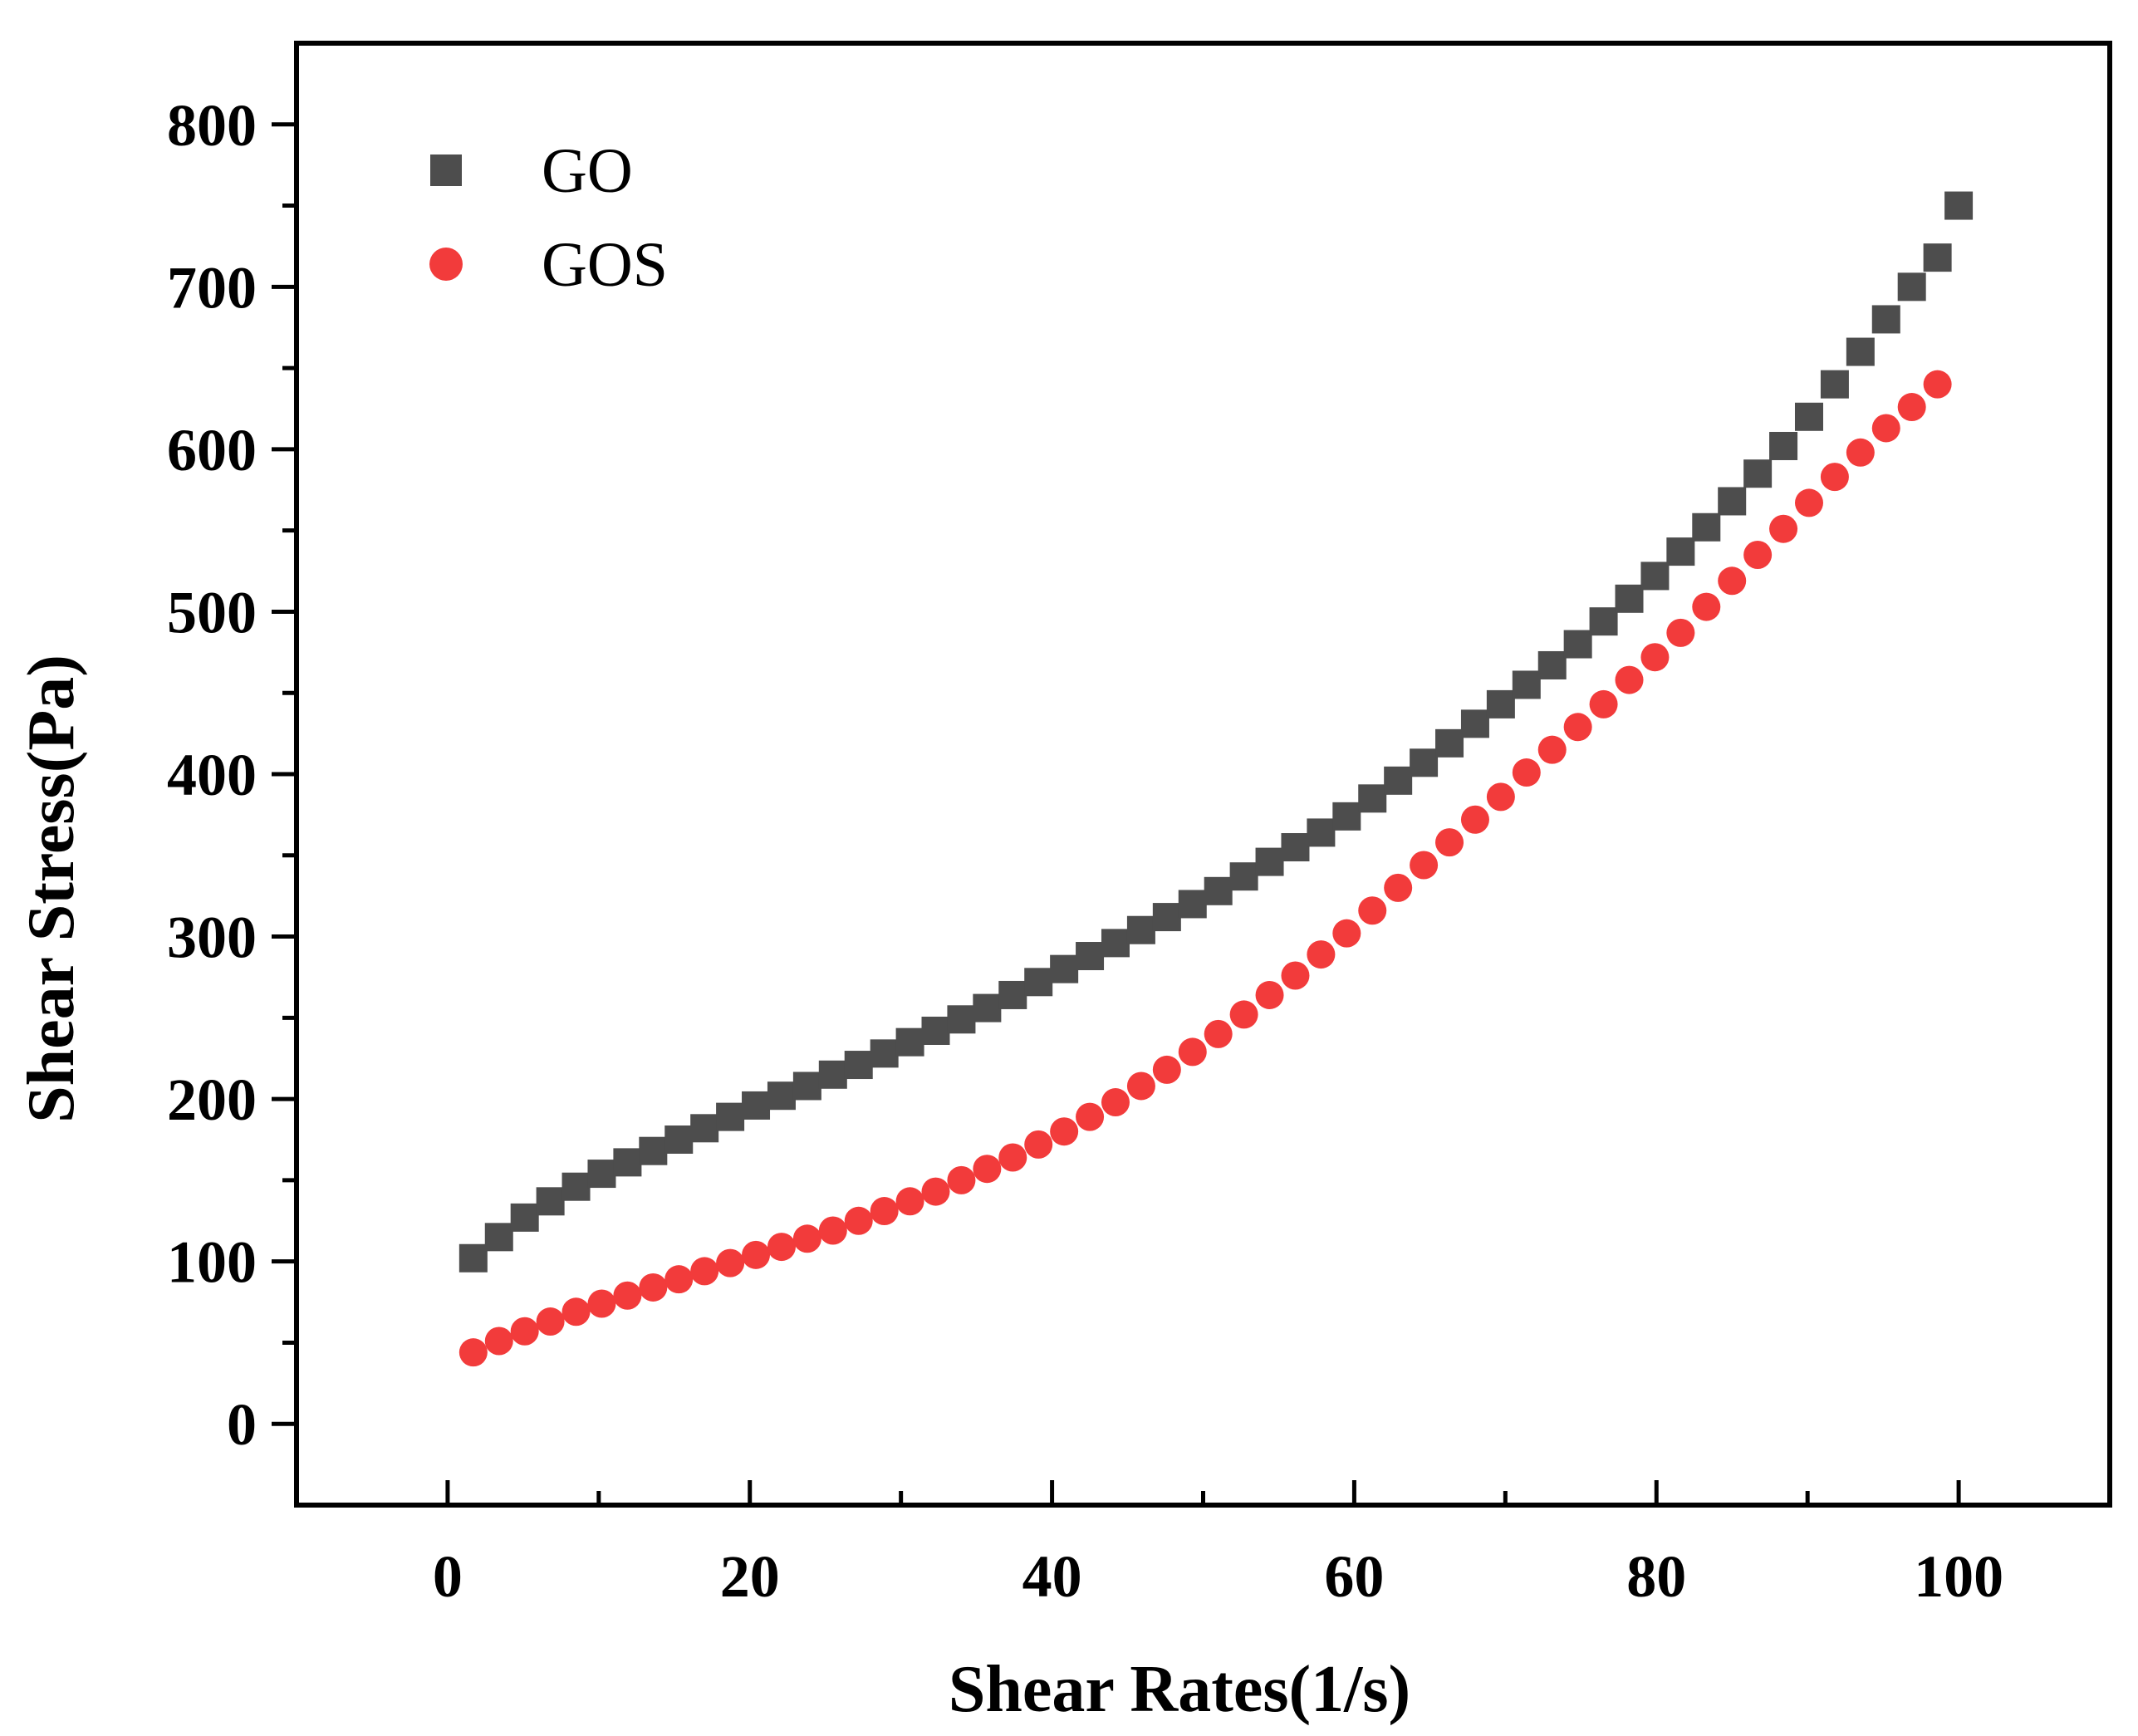  I want to click on legend-marker-gos, so click(446, 264).